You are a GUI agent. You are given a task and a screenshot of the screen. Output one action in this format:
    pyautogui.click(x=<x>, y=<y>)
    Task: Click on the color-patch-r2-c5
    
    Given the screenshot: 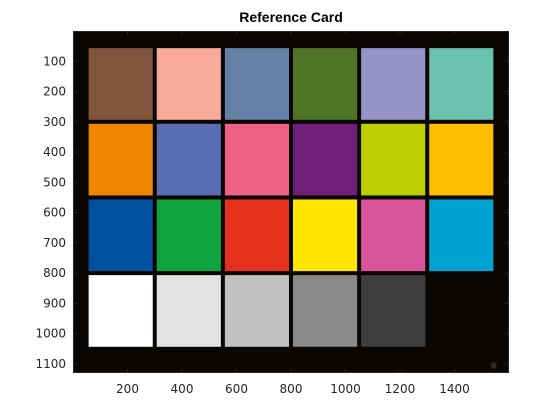 What is the action you would take?
    pyautogui.click(x=461, y=235)
    